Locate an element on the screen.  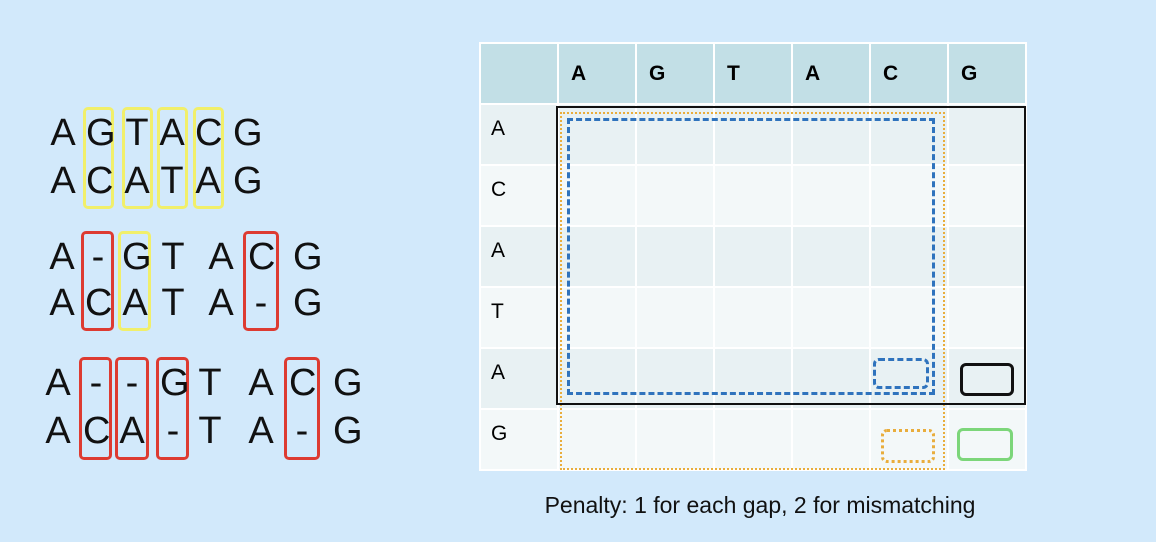
seq3-top-char: C is located at coordinates (303, 383).